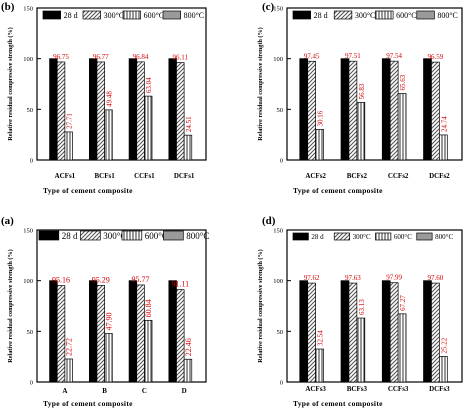  I want to click on data-label: 56.83, so click(362, 91).